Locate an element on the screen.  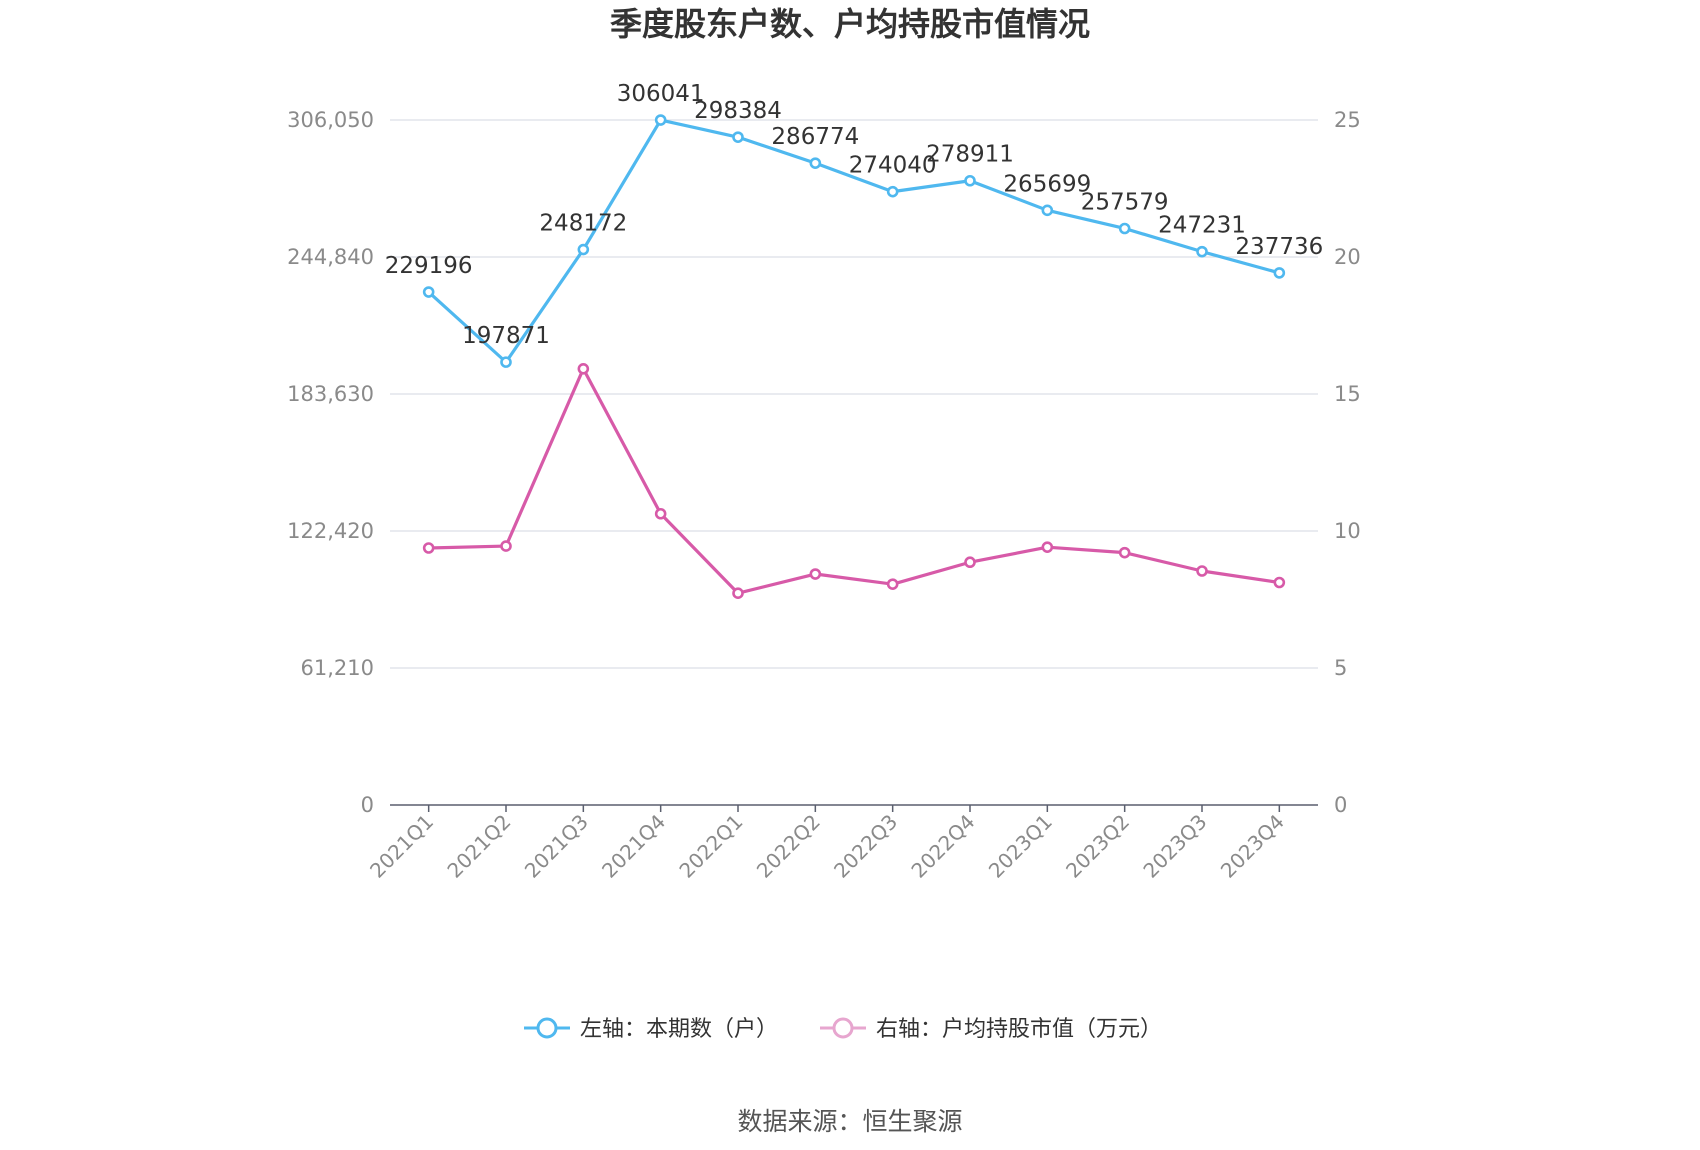
data-label: 265699 is located at coordinates (1047, 184).